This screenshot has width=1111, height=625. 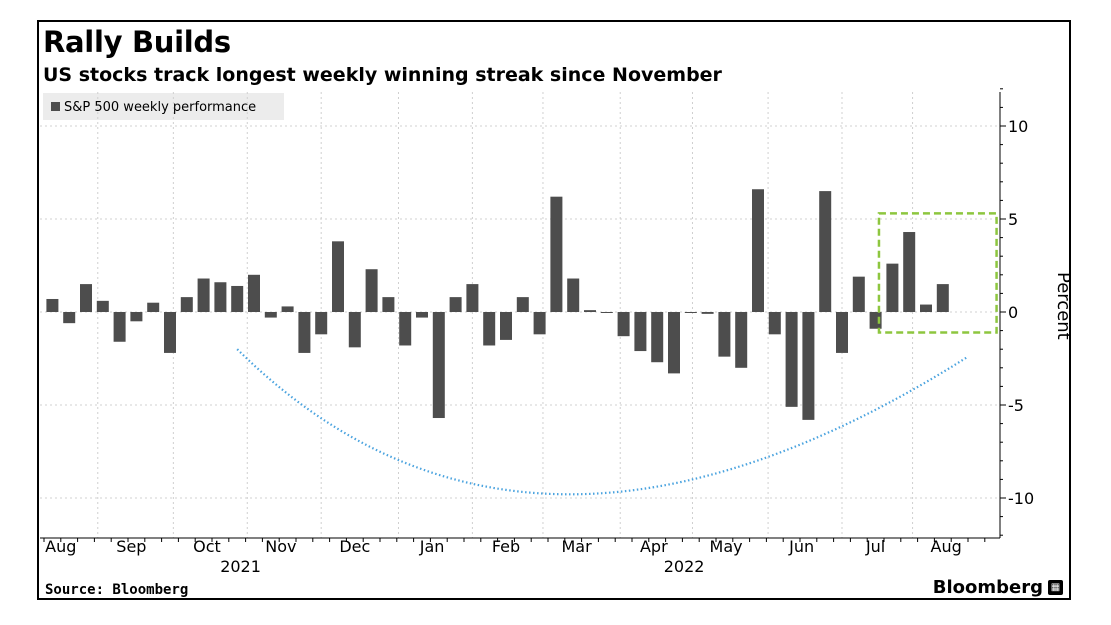 What do you see at coordinates (1055, 587) in the screenshot?
I see `terminal-icon: ▦` at bounding box center [1055, 587].